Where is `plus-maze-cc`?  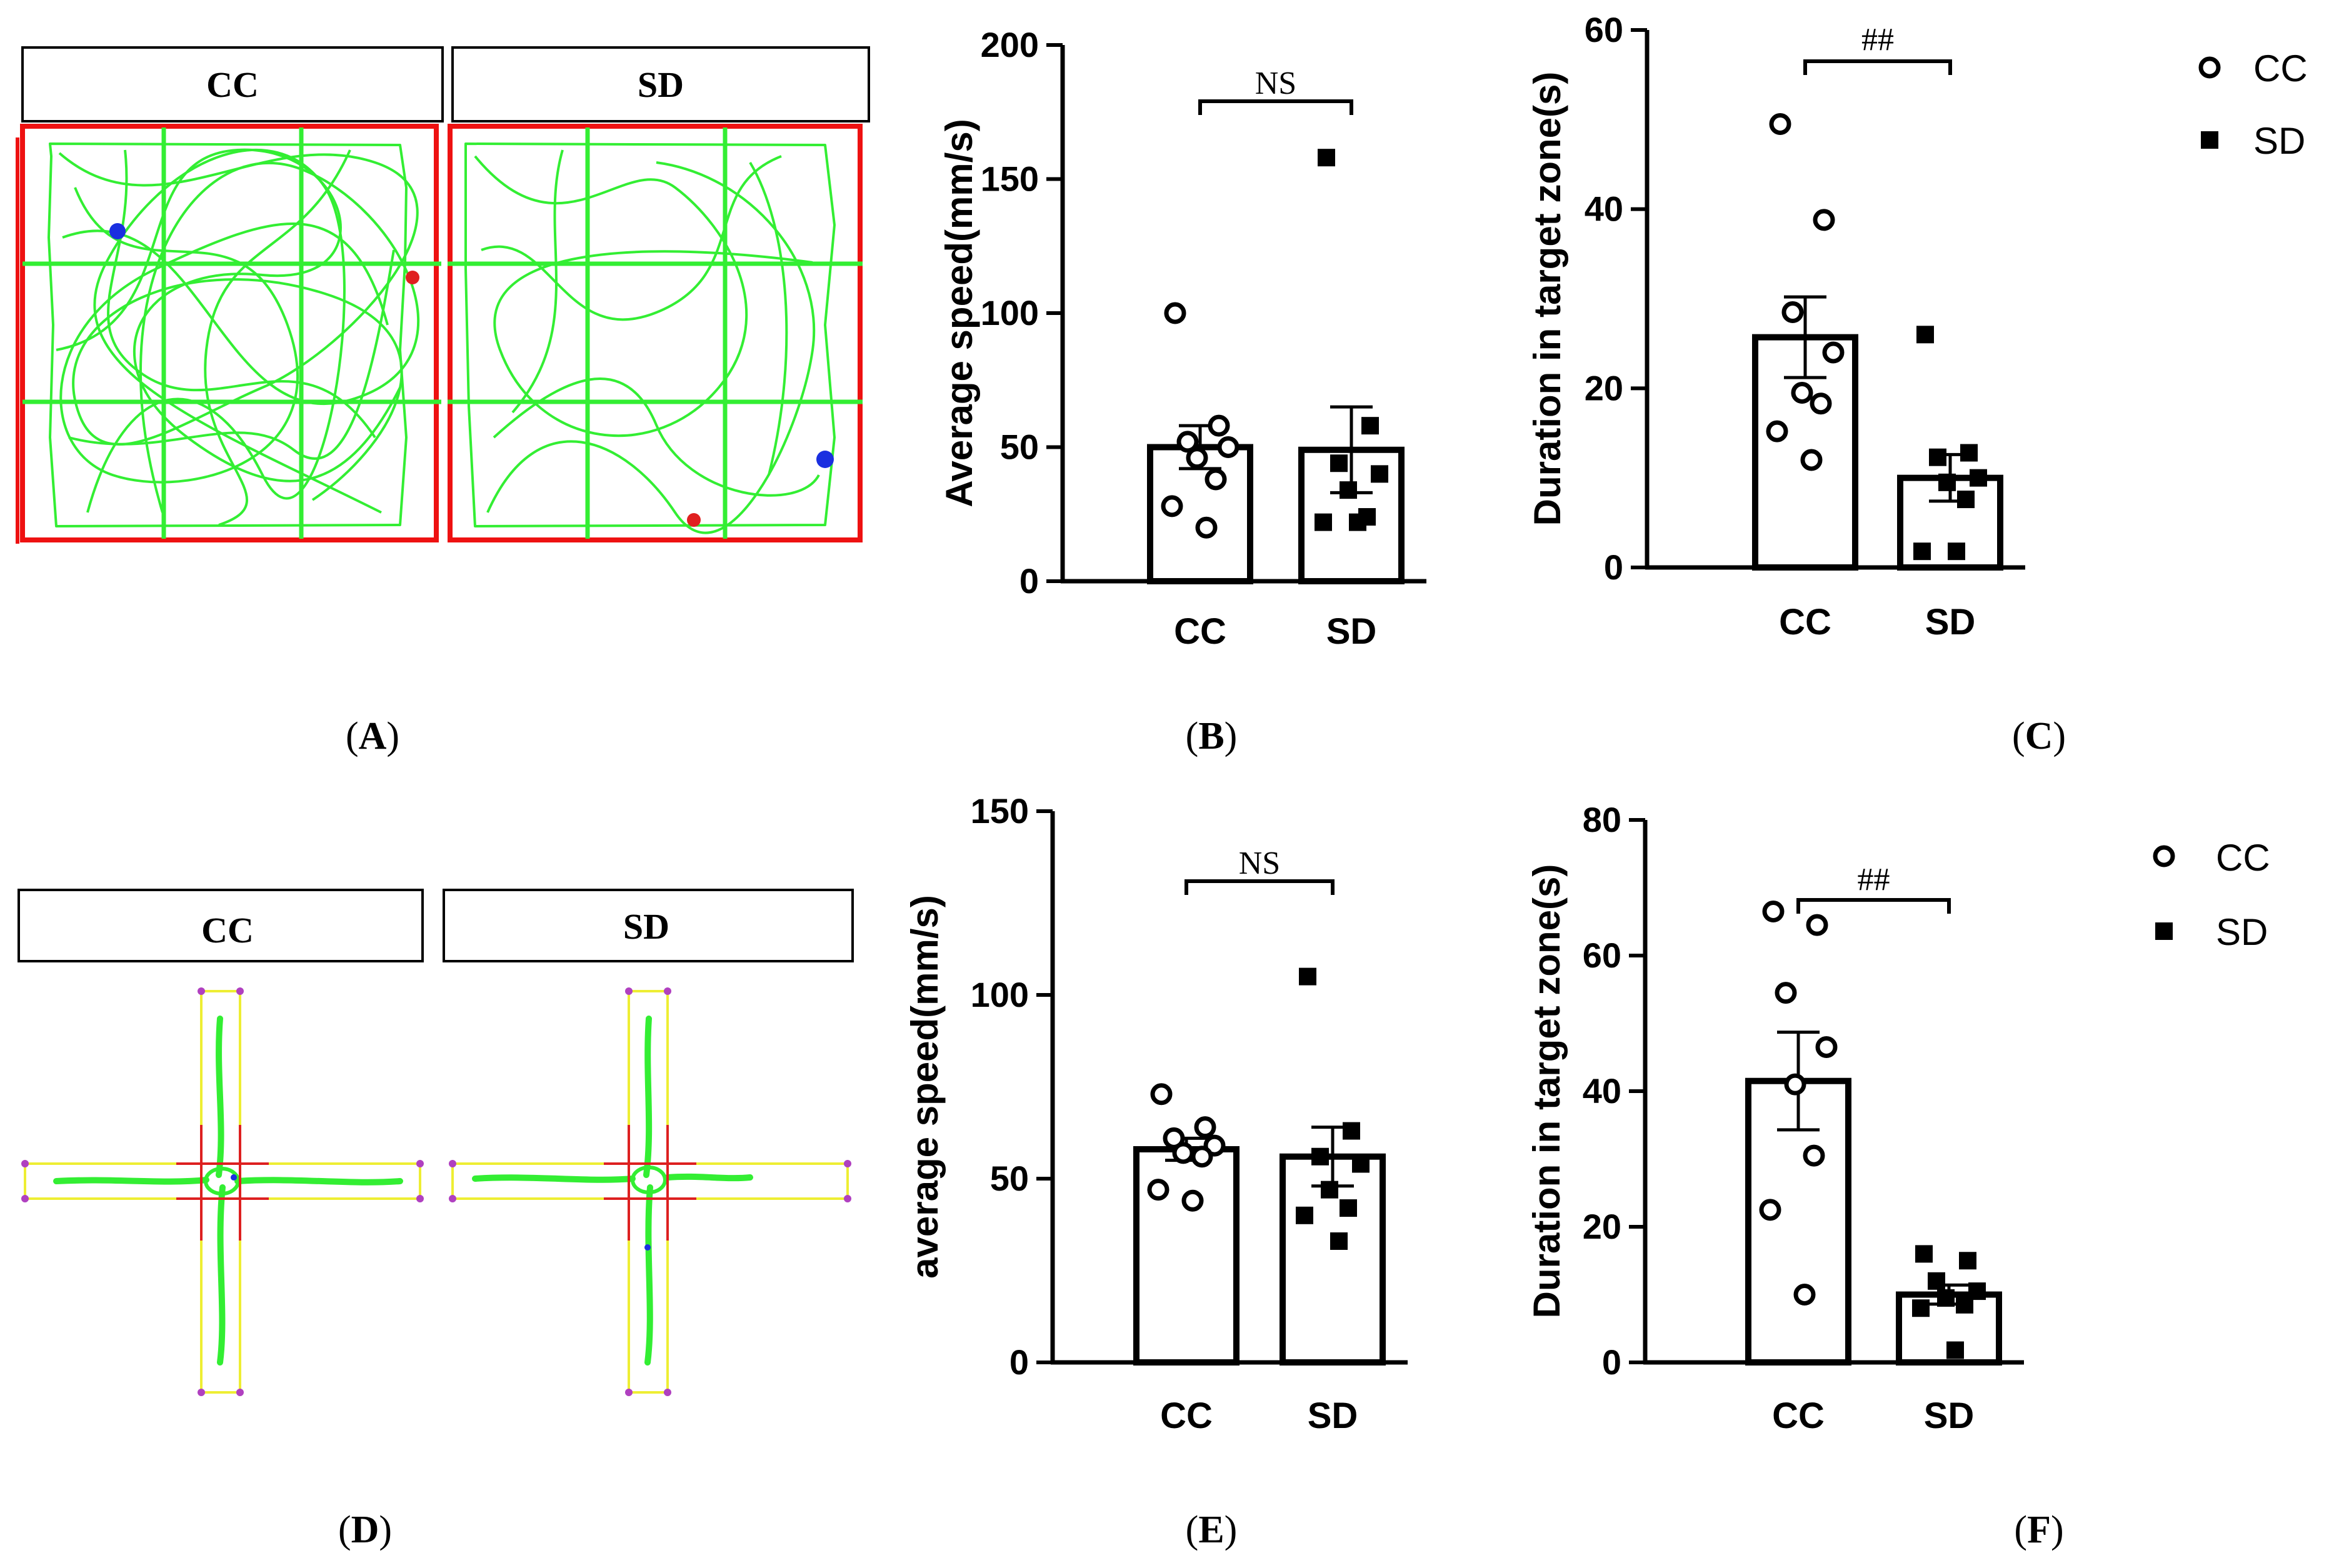
plus-maze-cc is located at coordinates (222, 1191).